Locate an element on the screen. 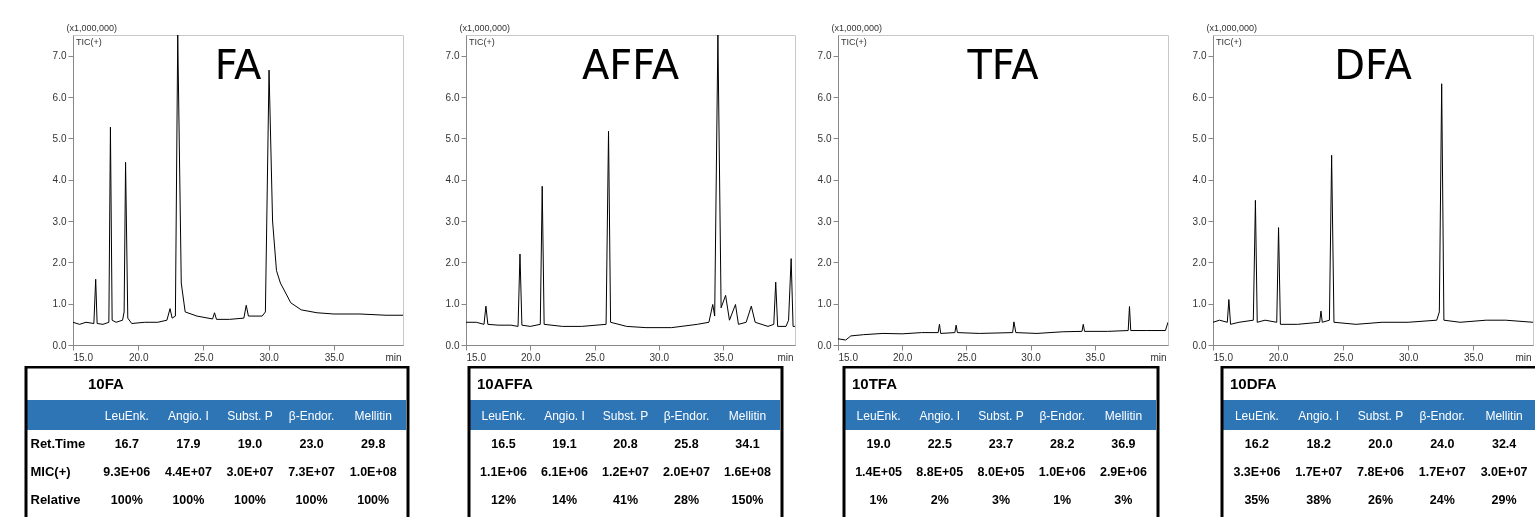 This screenshot has width=1535, height=517. y-tick-label: 3.0 is located at coordinates (824, 221).